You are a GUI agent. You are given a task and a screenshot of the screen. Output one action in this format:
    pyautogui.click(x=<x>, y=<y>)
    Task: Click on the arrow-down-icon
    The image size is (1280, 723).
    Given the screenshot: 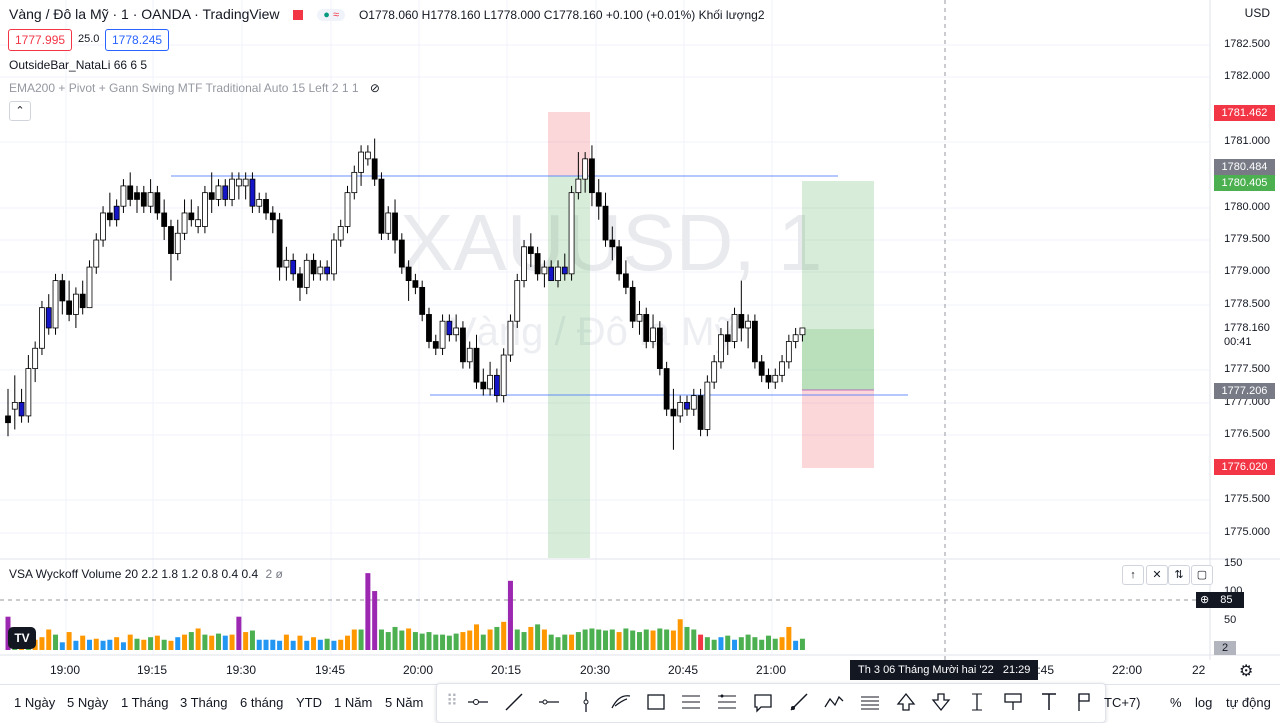 What is the action you would take?
    pyautogui.click(x=941, y=702)
    